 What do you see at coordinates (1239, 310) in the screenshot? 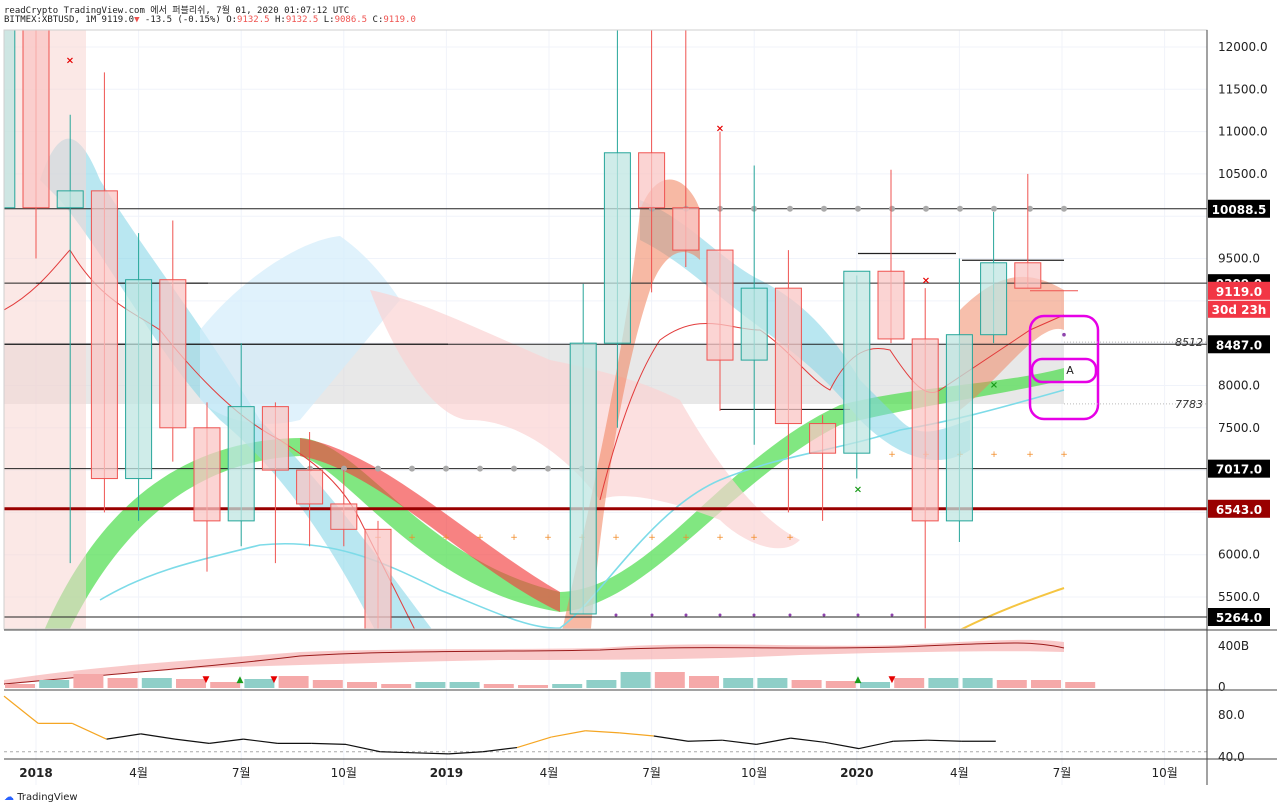
I see `countdown-label: 30d 23h` at bounding box center [1239, 310].